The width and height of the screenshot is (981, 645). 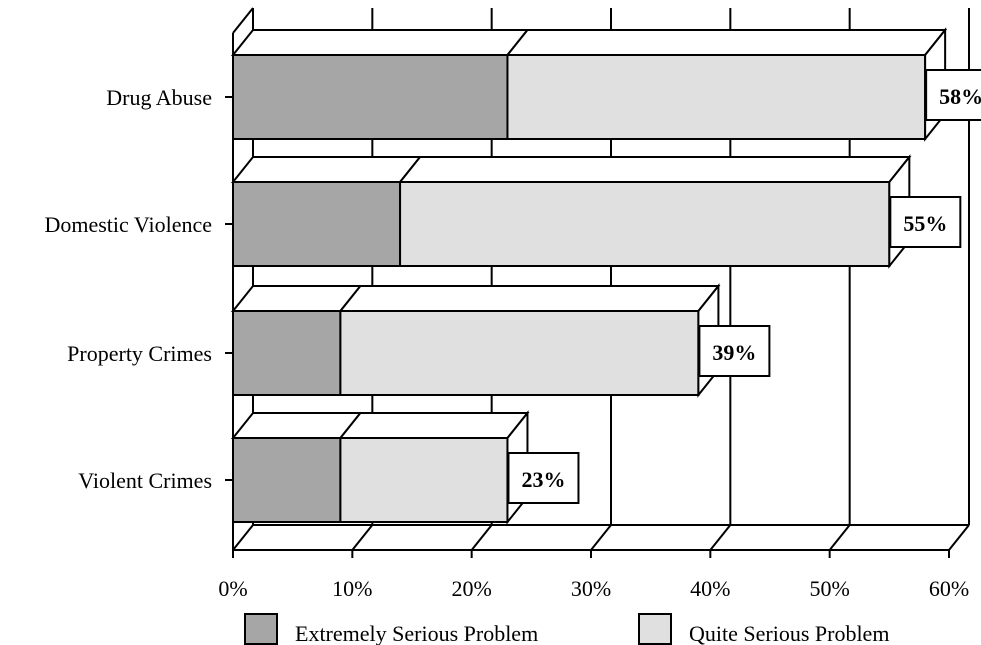 I want to click on data-label: 23%, so click(x=543, y=479).